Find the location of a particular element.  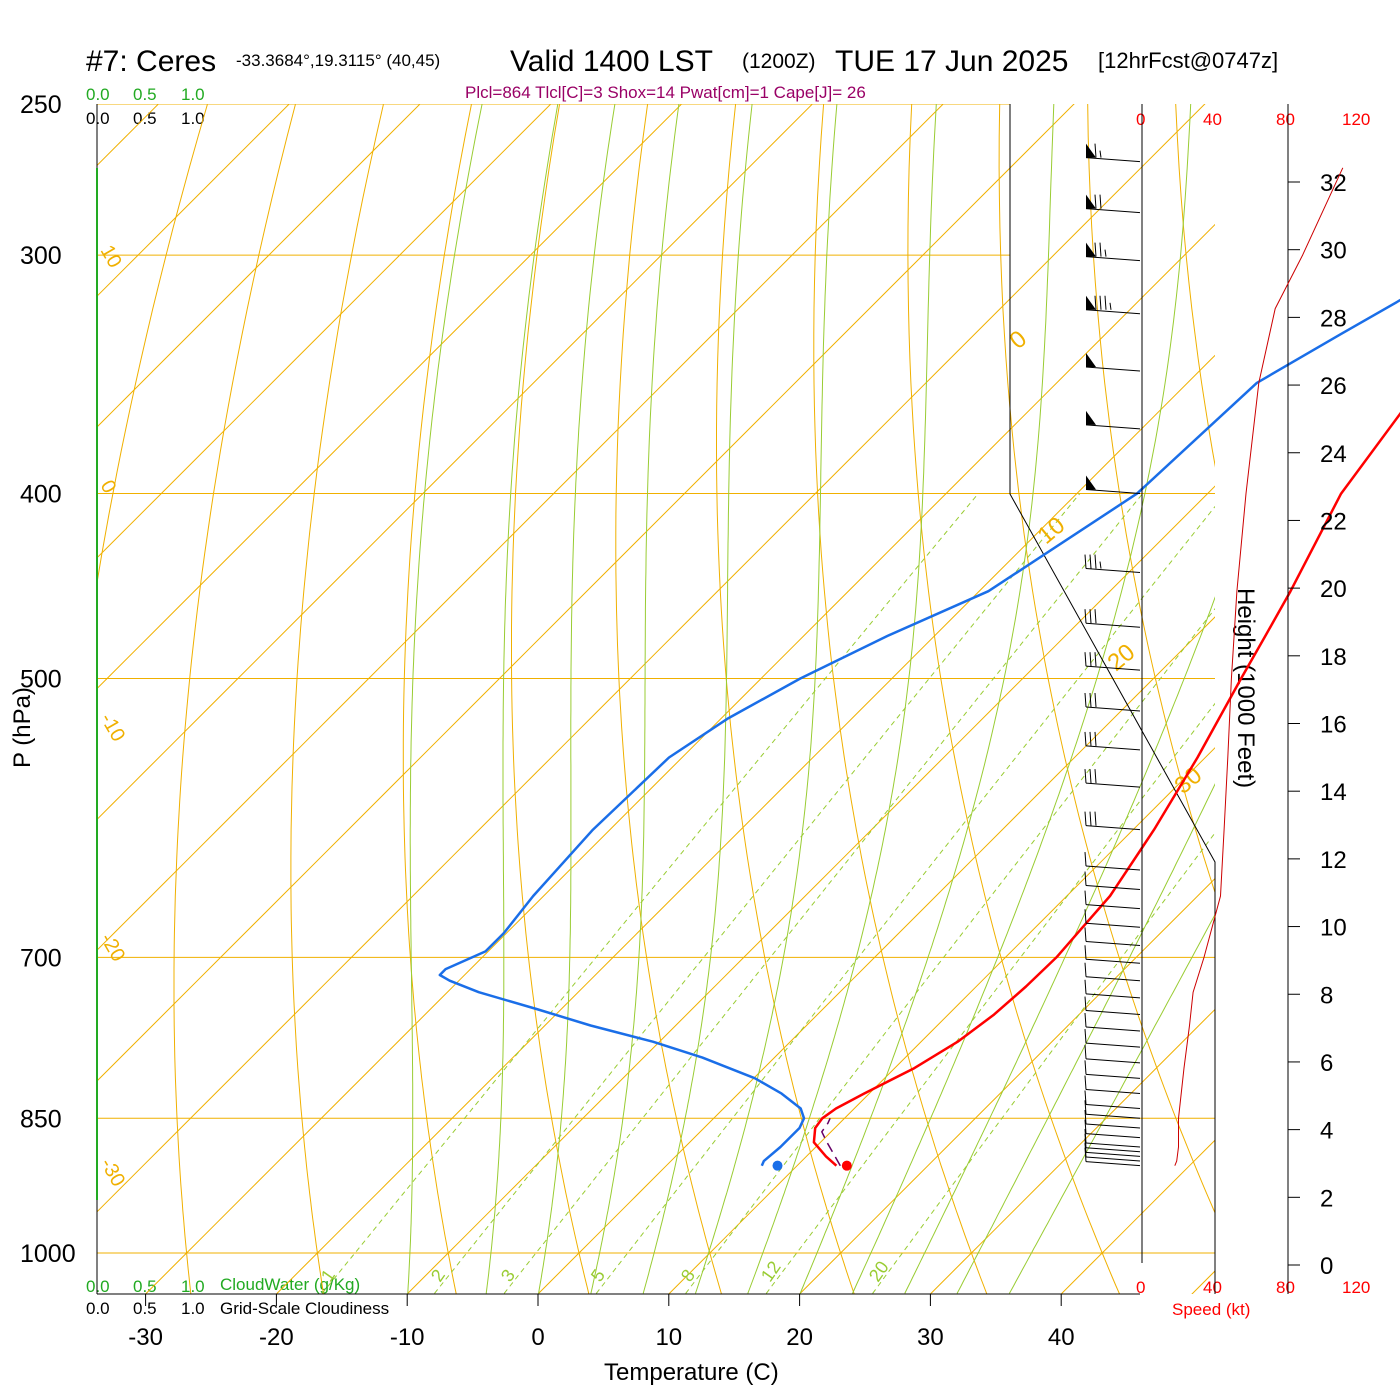

pressure-tick-label: 700 is located at coordinates (41, 958).